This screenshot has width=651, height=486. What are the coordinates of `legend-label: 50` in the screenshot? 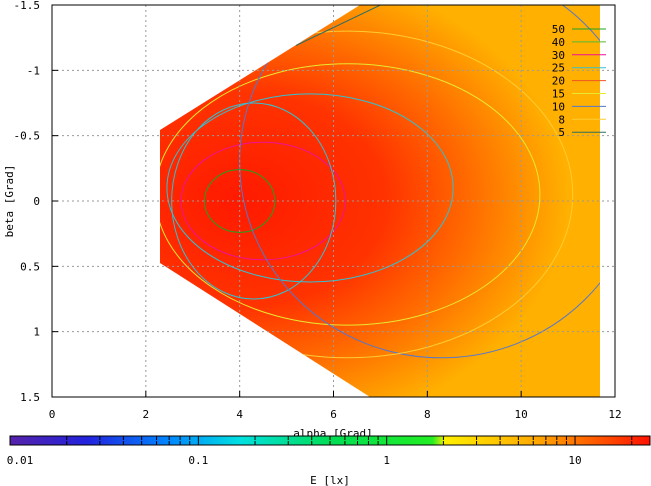 It's located at (558, 29).